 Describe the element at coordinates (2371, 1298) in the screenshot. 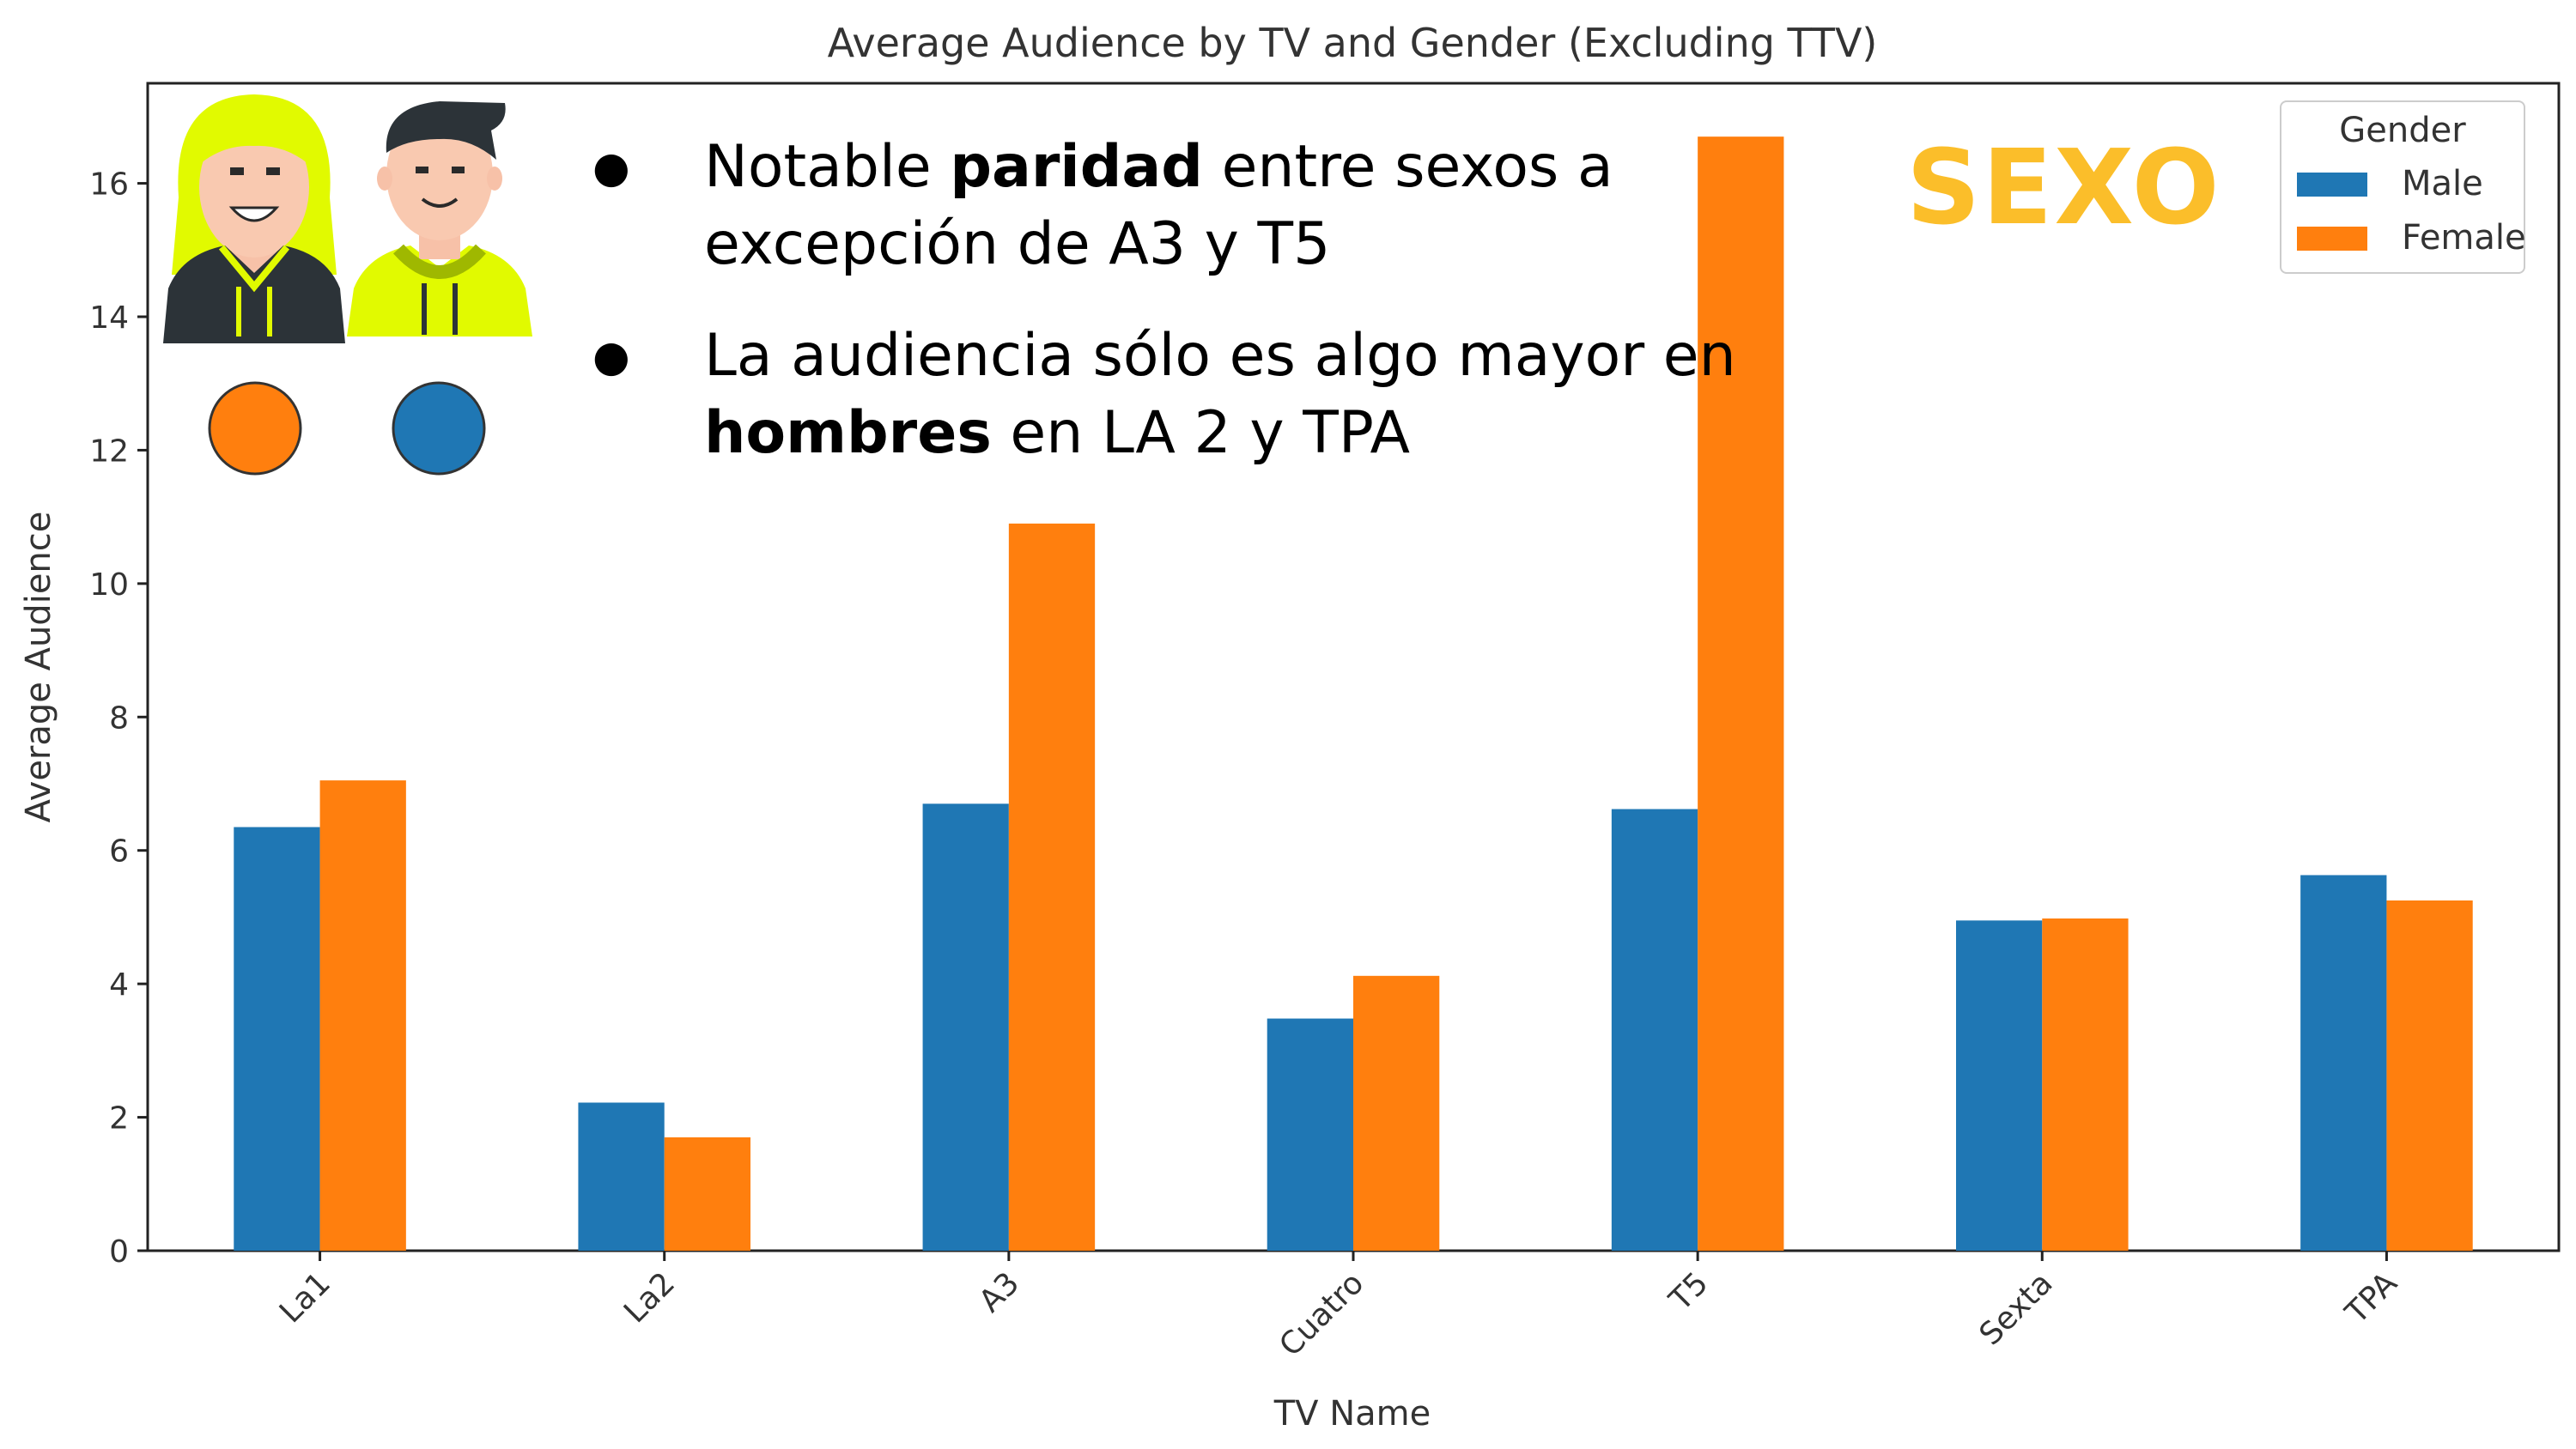

I see `x-tick-label: TPA` at that location.